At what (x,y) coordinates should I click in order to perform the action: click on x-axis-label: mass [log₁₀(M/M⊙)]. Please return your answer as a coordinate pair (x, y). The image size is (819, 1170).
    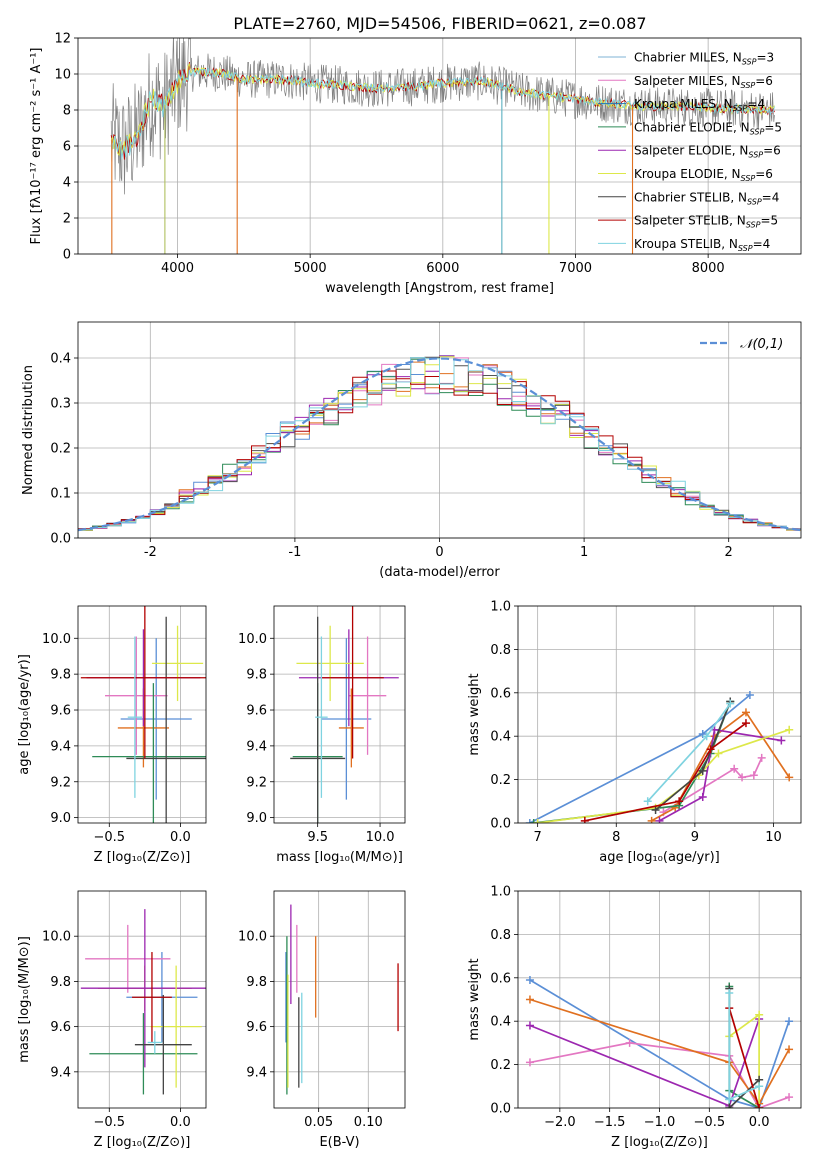
    Looking at the image, I should click on (339, 857).